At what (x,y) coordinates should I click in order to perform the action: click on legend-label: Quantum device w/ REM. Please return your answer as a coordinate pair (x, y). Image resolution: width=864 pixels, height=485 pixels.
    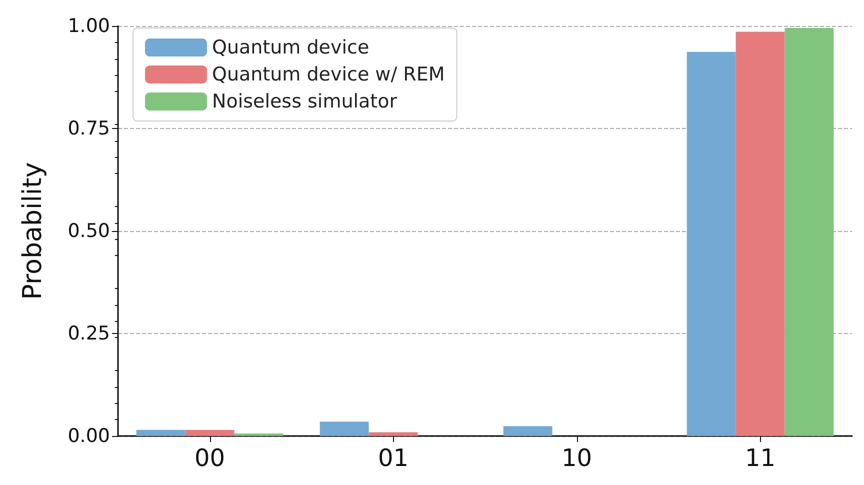
    Looking at the image, I should click on (328, 75).